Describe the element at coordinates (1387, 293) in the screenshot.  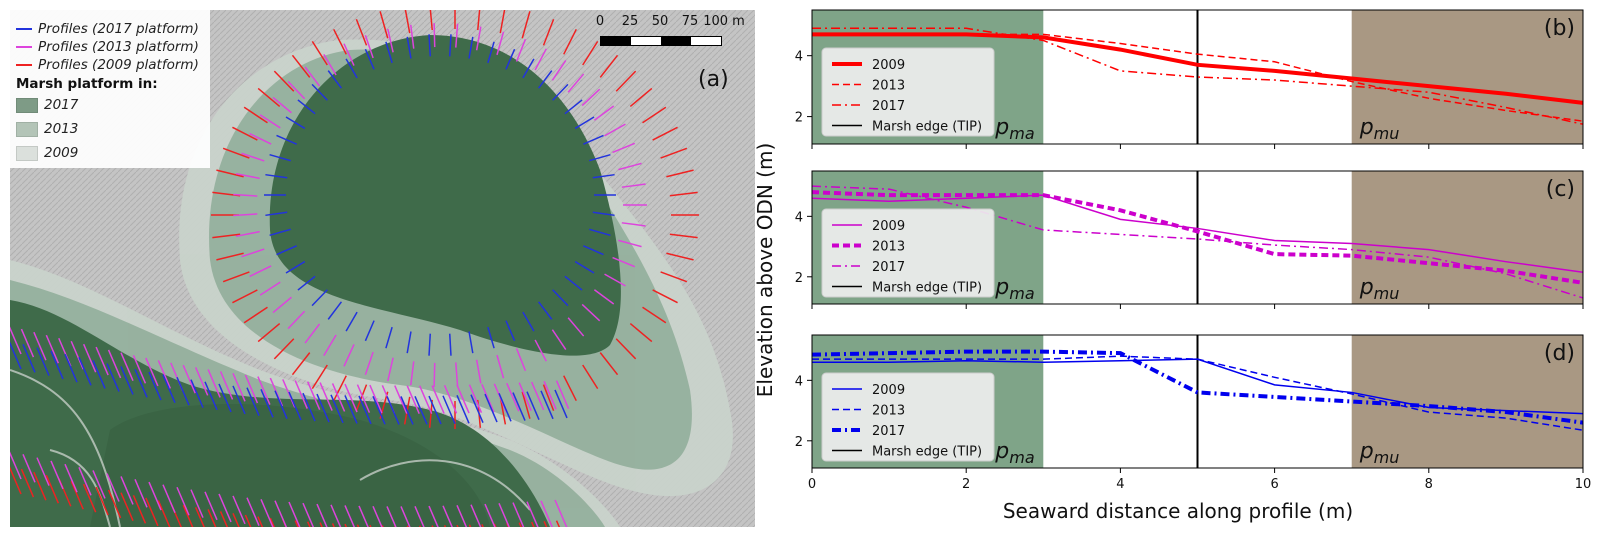
I see `zone-label-sub: mu` at that location.